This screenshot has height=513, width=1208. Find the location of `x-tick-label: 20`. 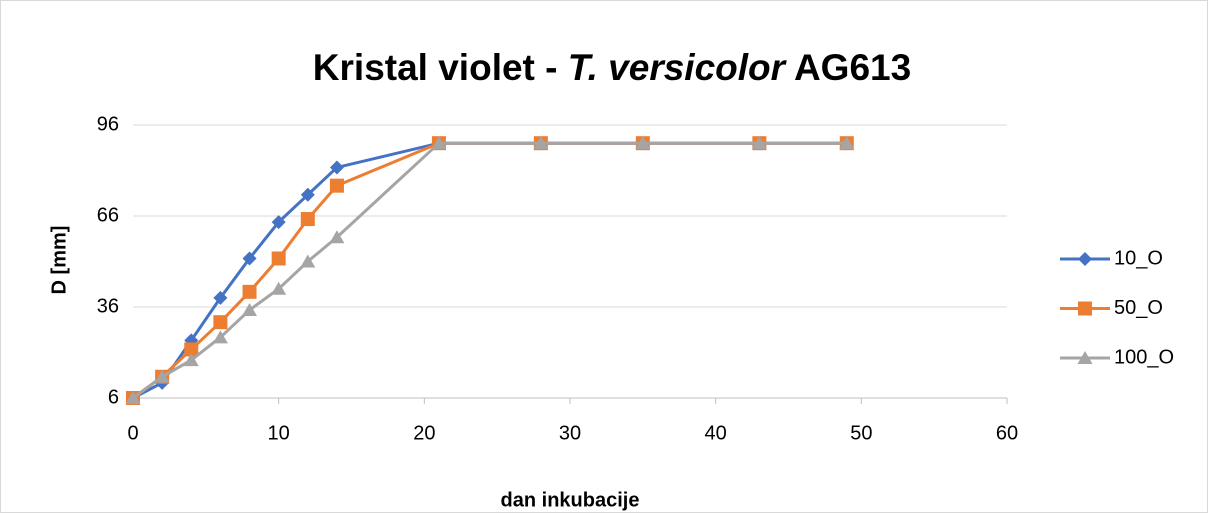

x-tick-label: 20 is located at coordinates (424, 433).